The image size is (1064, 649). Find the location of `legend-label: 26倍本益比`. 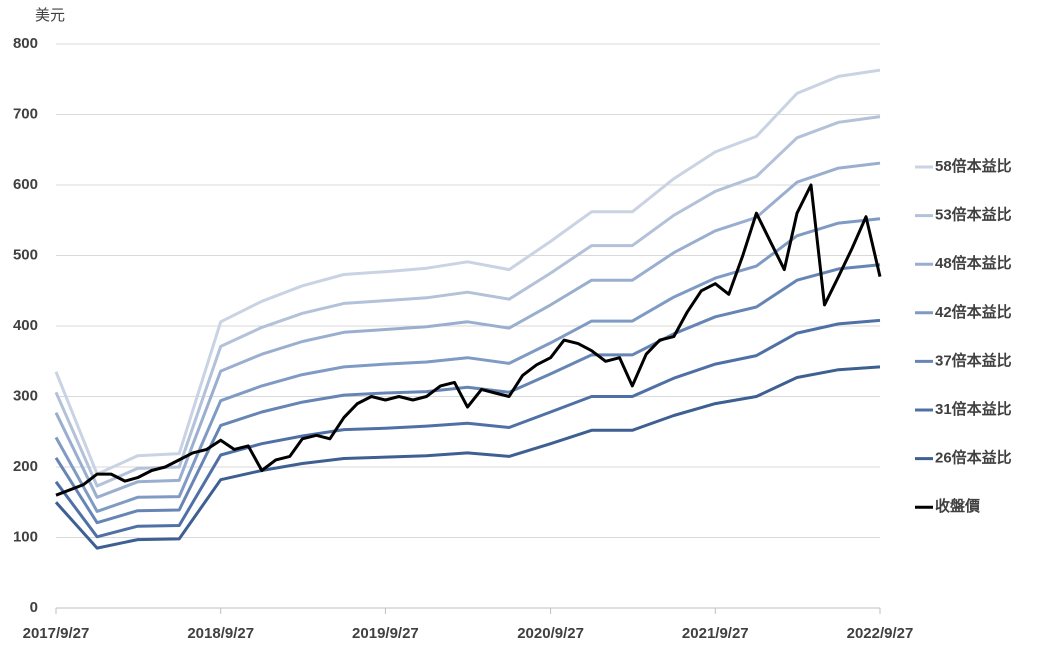

legend-label: 26倍本益比 is located at coordinates (973, 458).